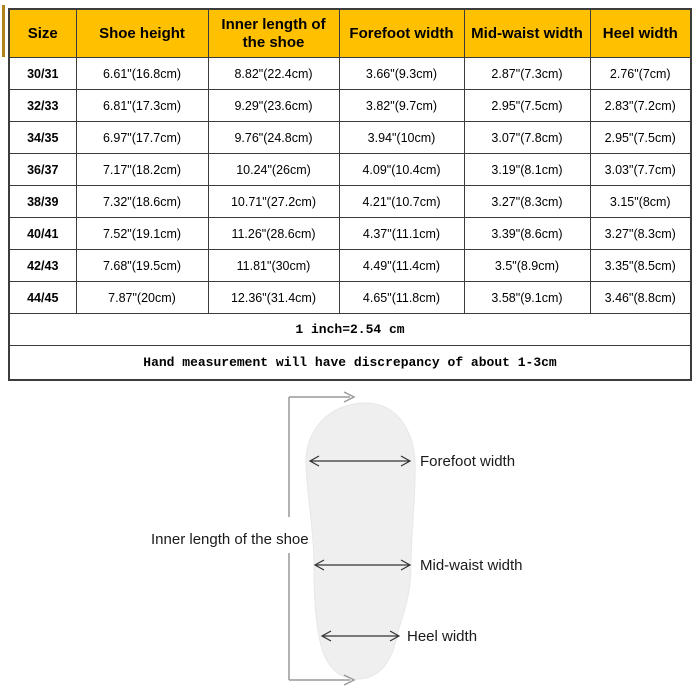  I want to click on table-cell: 3.39"(8.6cm), so click(527, 233).